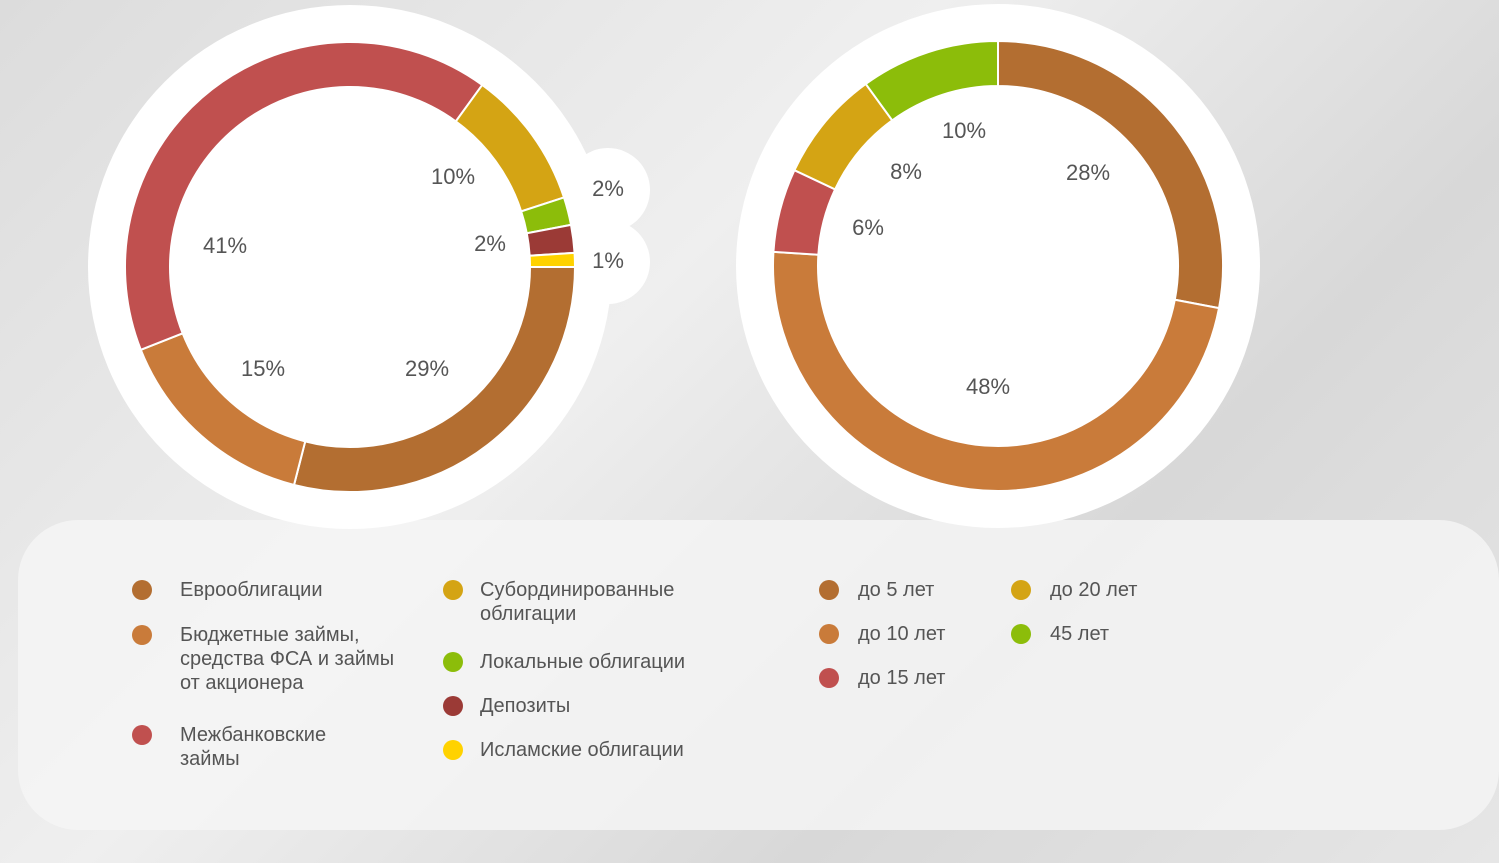 The width and height of the screenshot is (1499, 863). Describe the element at coordinates (582, 750) in the screenshot. I see `legend-label: Исламские облигации` at that location.